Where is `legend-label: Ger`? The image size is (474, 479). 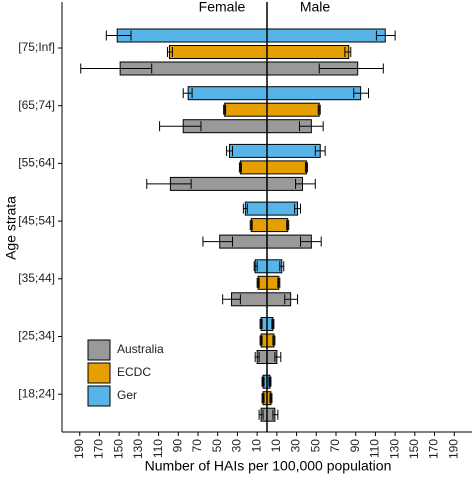
legend-label: Ger is located at coordinates (127, 395).